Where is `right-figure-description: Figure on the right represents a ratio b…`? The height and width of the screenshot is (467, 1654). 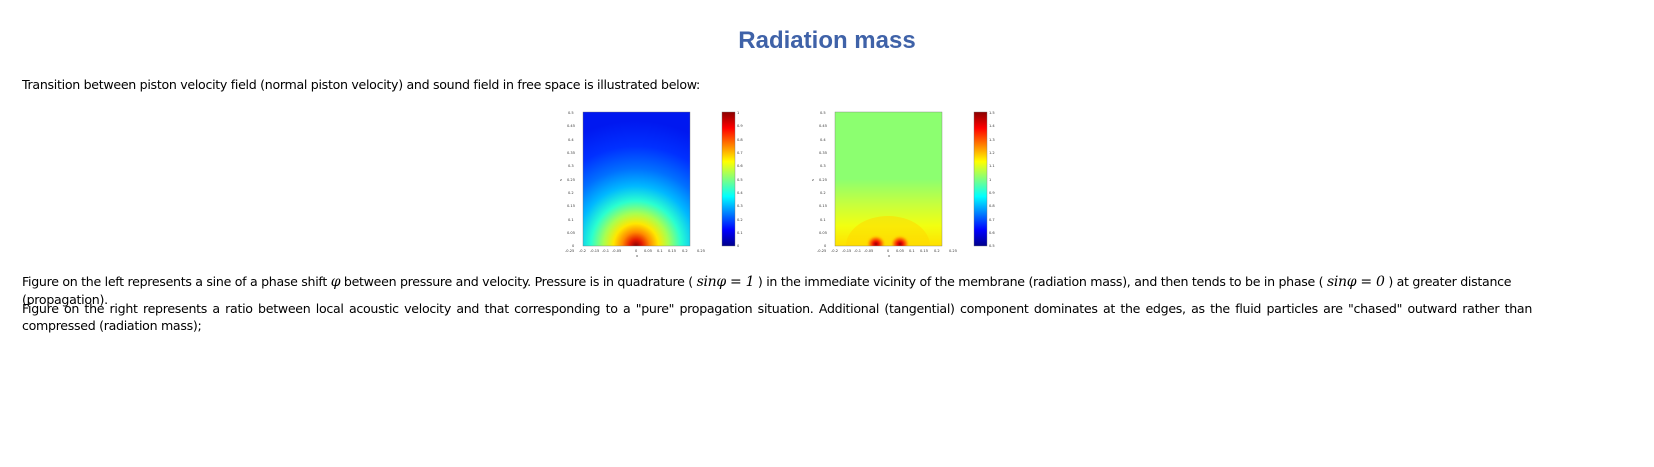 right-figure-description: Figure on the right represents a ratio b… is located at coordinates (777, 317).